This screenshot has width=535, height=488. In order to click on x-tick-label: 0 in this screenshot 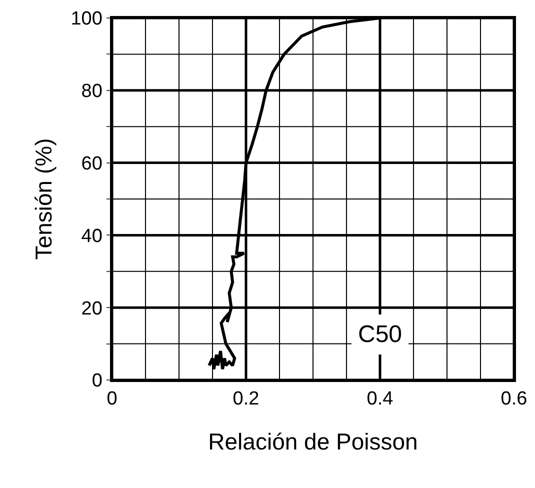, I will do `click(112, 399)`.